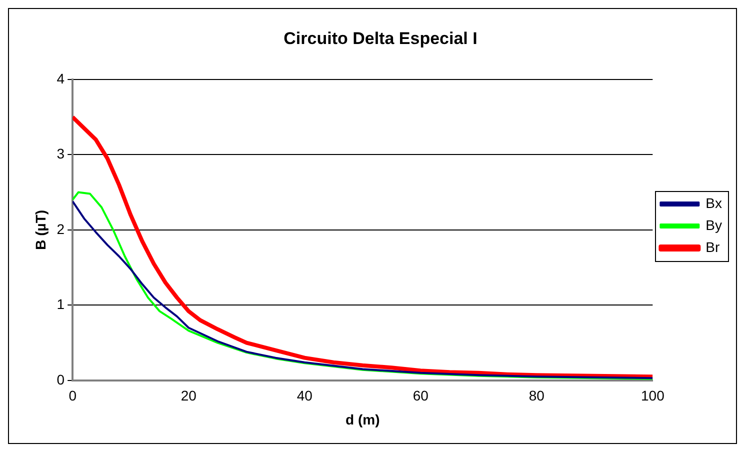 This screenshot has height=454, width=747. What do you see at coordinates (381, 38) in the screenshot?
I see `chart-title: Circuito Delta Especial I` at bounding box center [381, 38].